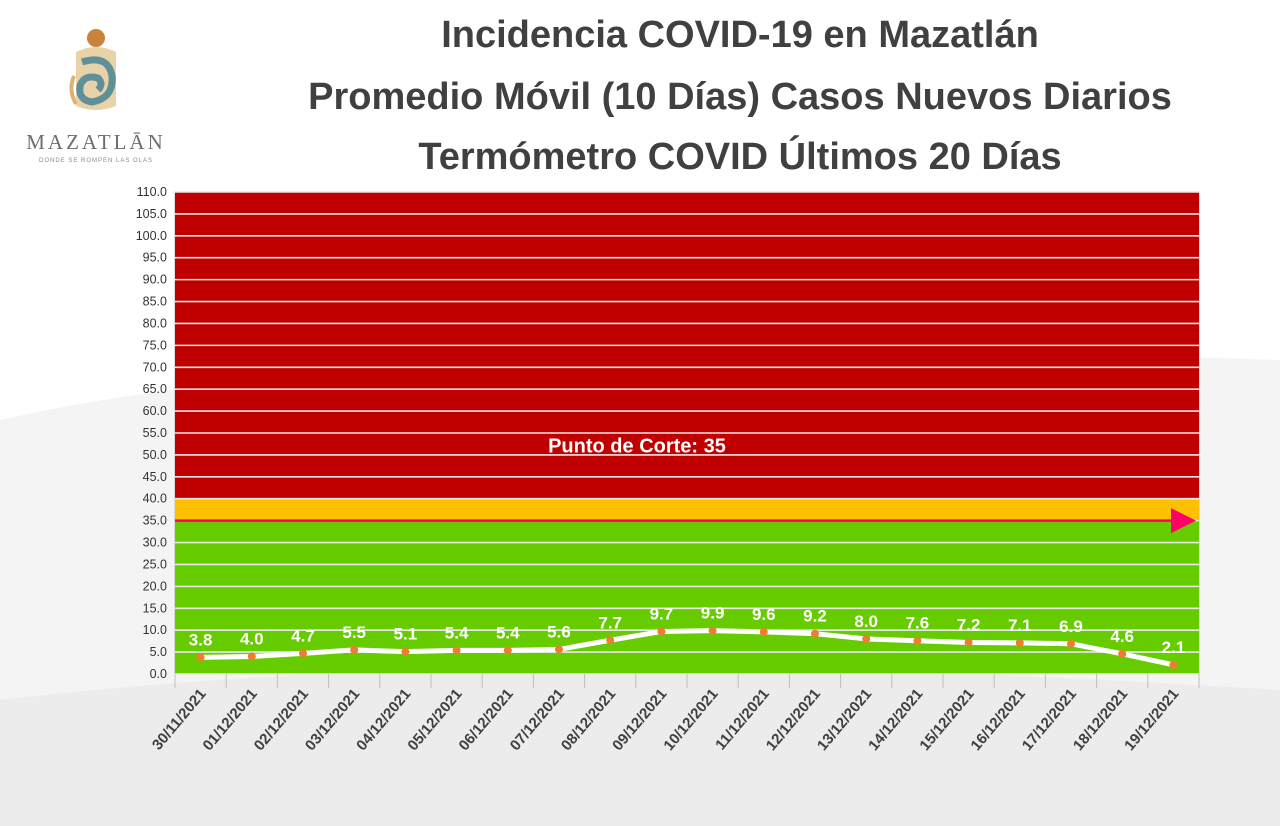 Image resolution: width=1280 pixels, height=826 pixels. What do you see at coordinates (1071, 626) in the screenshot?
I see `data-label: 6.9` at bounding box center [1071, 626].